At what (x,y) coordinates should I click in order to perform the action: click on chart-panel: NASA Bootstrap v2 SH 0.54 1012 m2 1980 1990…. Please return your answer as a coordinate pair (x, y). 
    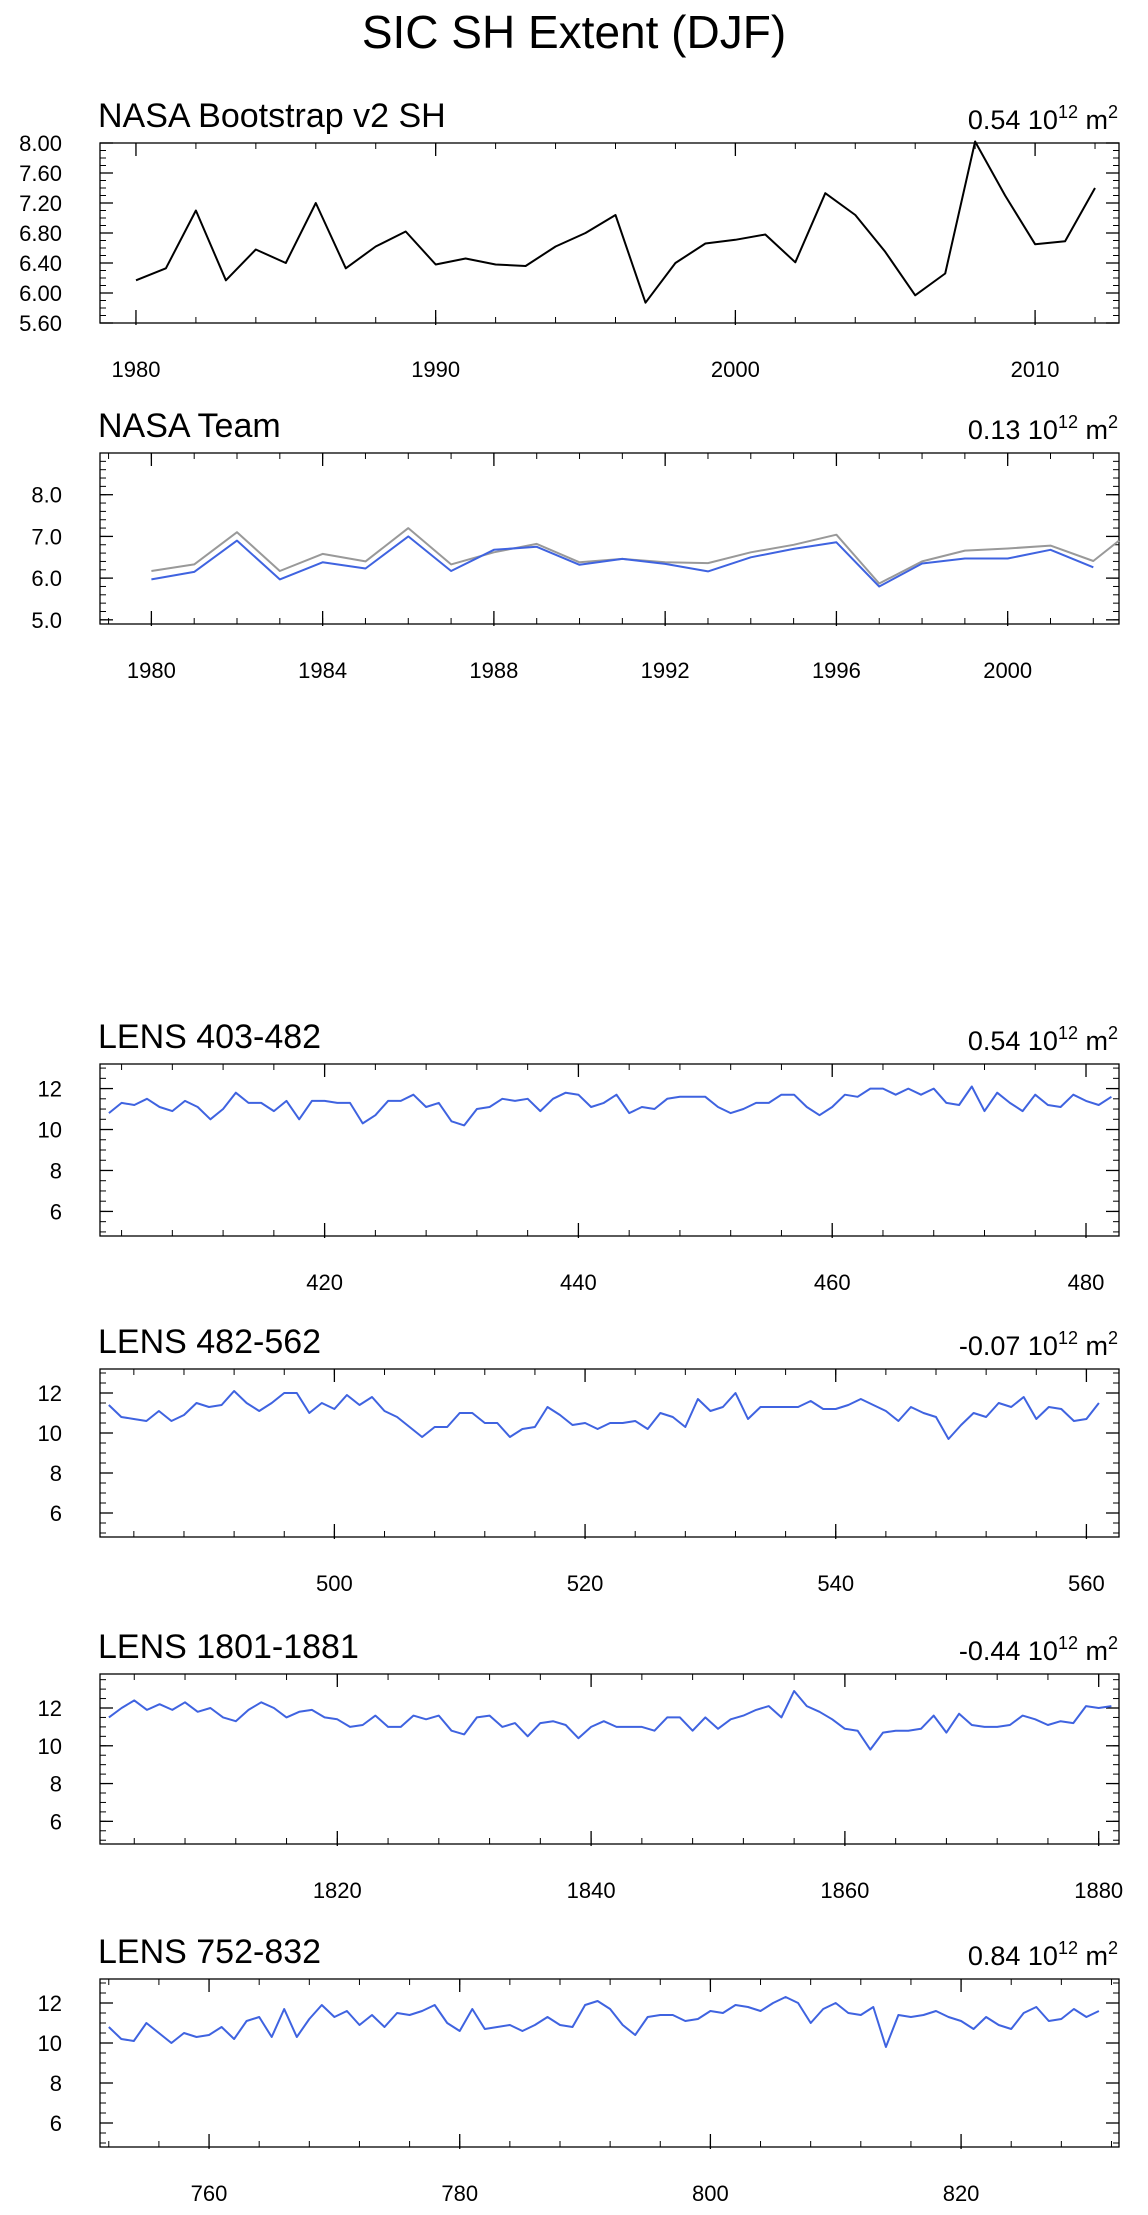
    Looking at the image, I should click on (569, 239).